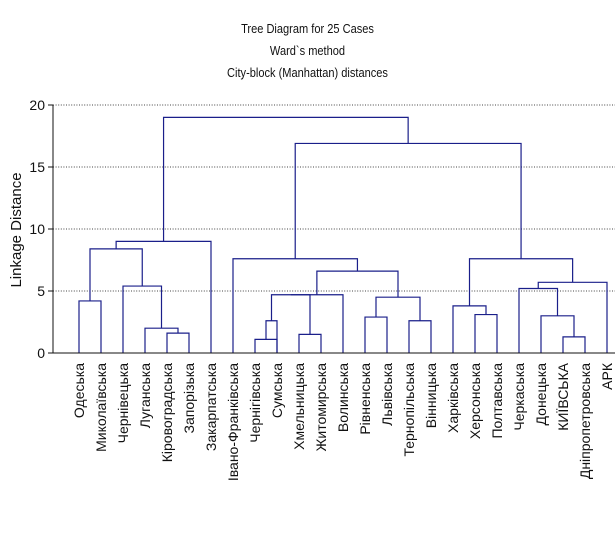 This screenshot has height=559, width=615. I want to click on chart-title: Tree Diagram for 25 Cases, so click(307, 28).